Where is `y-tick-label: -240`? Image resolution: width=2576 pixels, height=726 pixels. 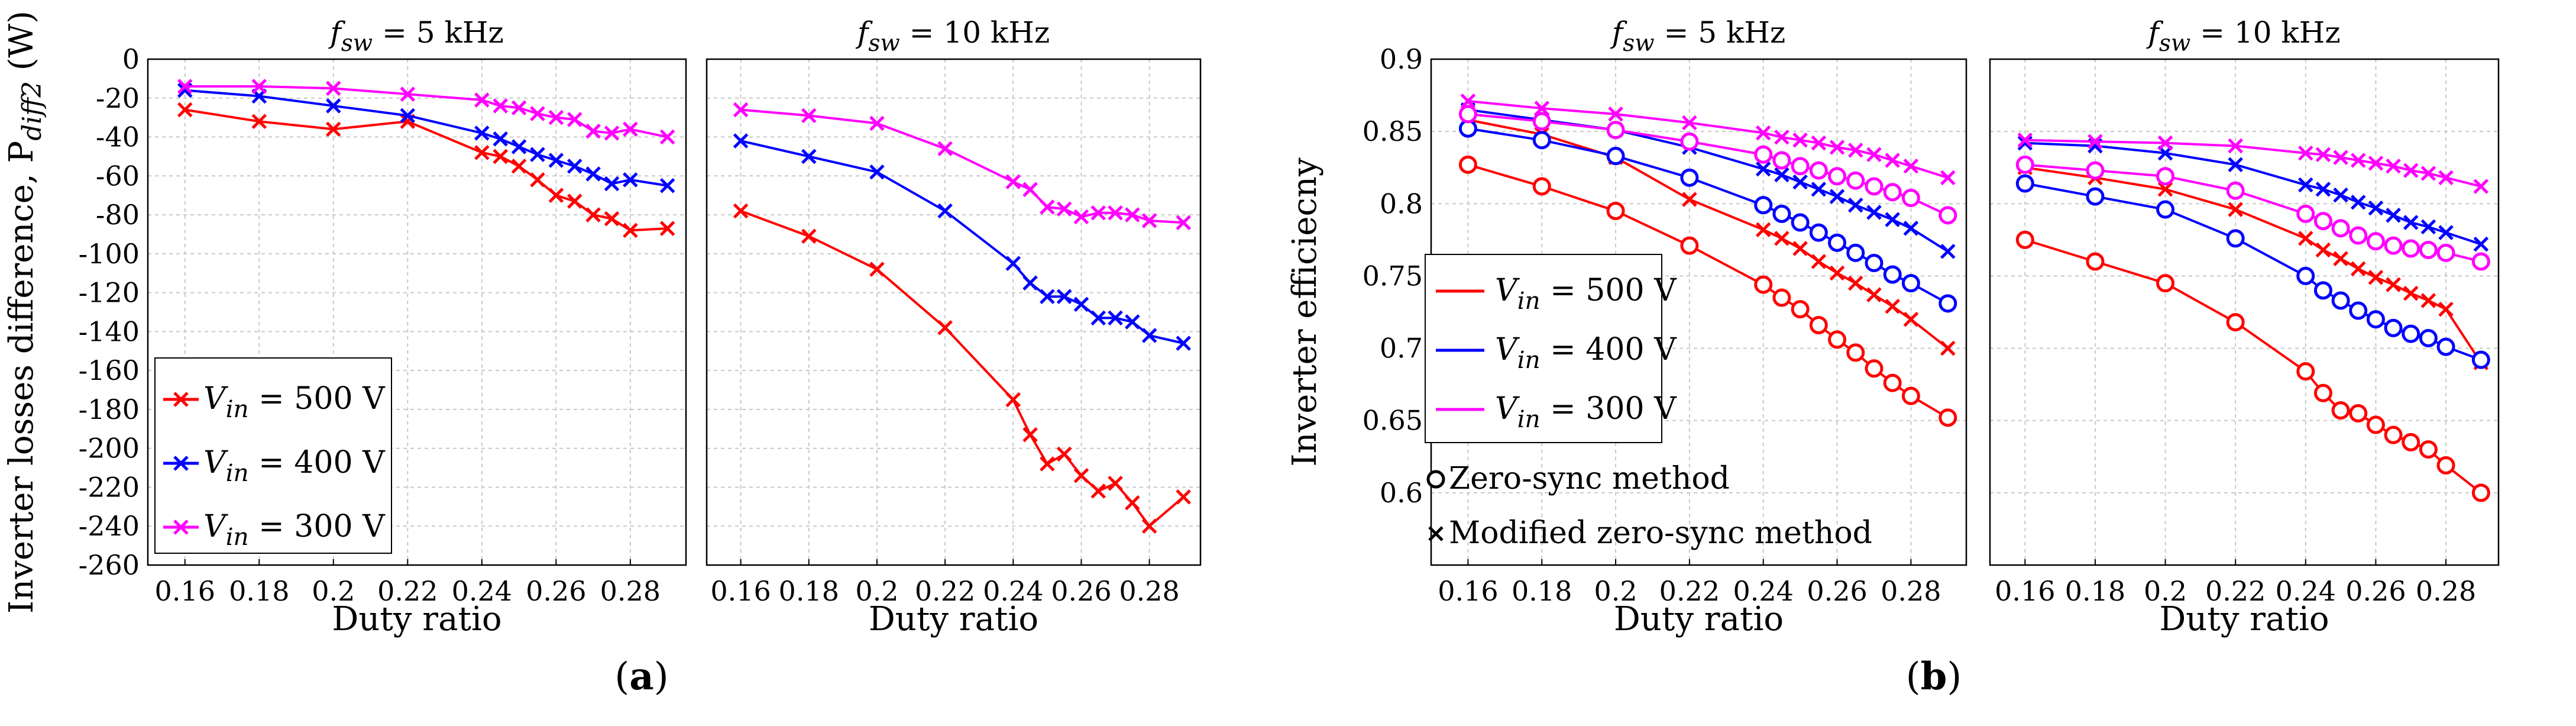
y-tick-label: -240 is located at coordinates (110, 526).